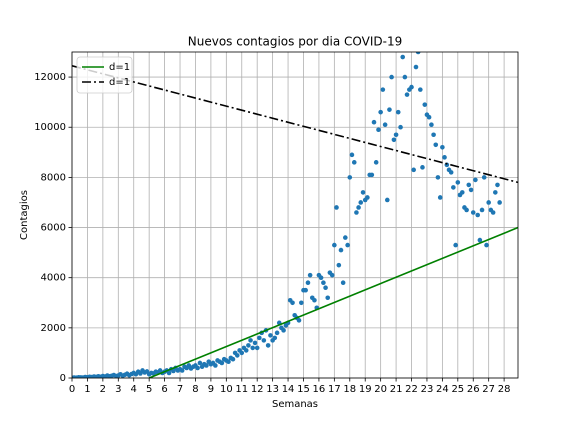 This screenshot has width=576, height=432. I want to click on x-tick-label: 3, so click(118, 389).